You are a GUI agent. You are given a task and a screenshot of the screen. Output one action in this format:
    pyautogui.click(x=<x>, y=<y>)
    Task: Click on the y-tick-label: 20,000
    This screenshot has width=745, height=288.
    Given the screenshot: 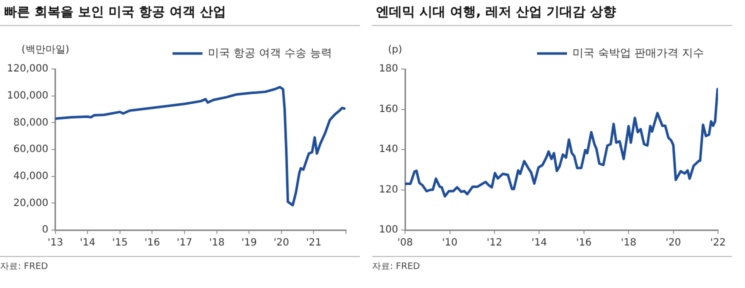 What is the action you would take?
    pyautogui.click(x=30, y=203)
    